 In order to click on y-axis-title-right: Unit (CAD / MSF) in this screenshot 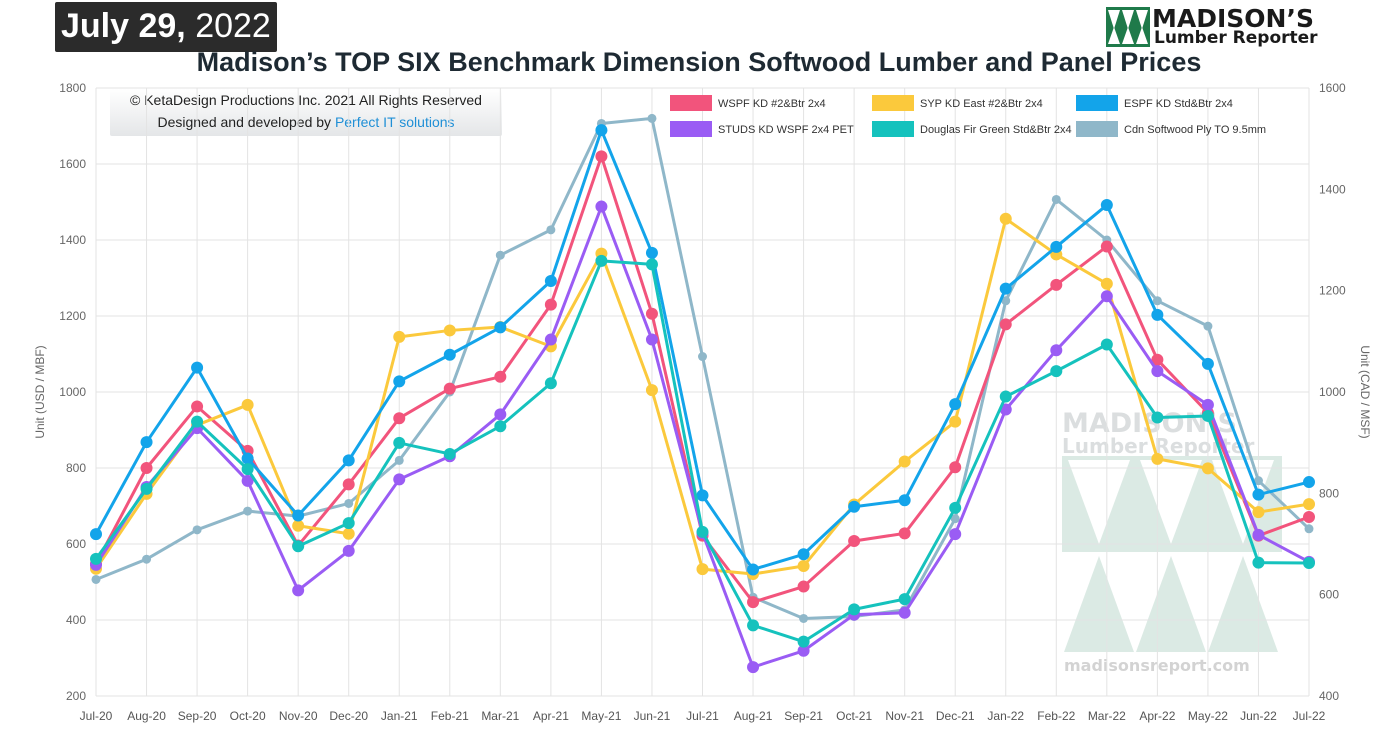, I will do `click(1365, 391)`.